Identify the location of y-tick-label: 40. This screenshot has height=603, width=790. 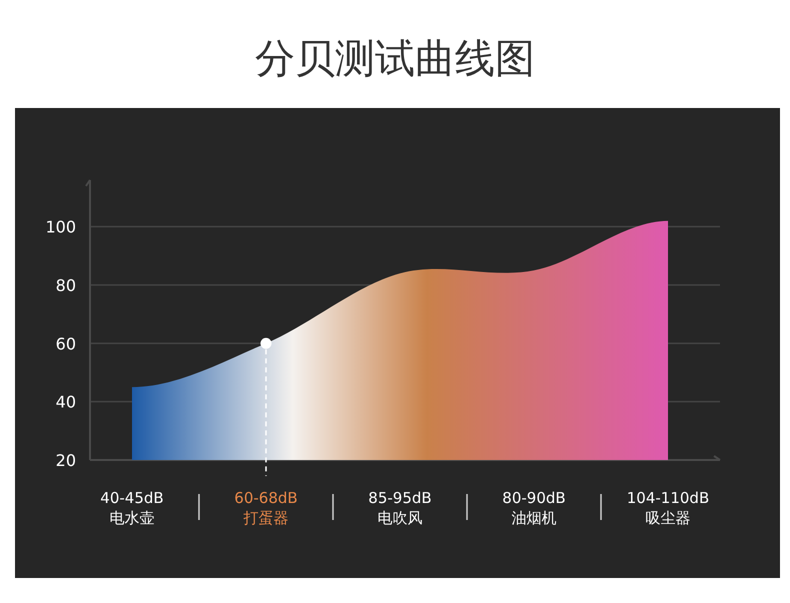
(66, 402).